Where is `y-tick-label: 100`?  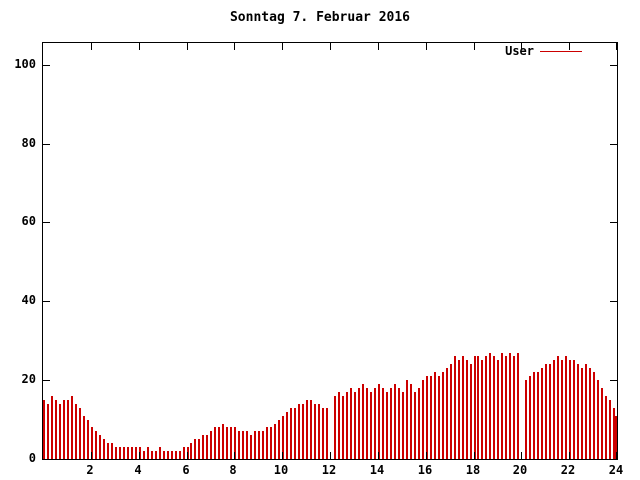 y-tick-label: 100 is located at coordinates (25, 64).